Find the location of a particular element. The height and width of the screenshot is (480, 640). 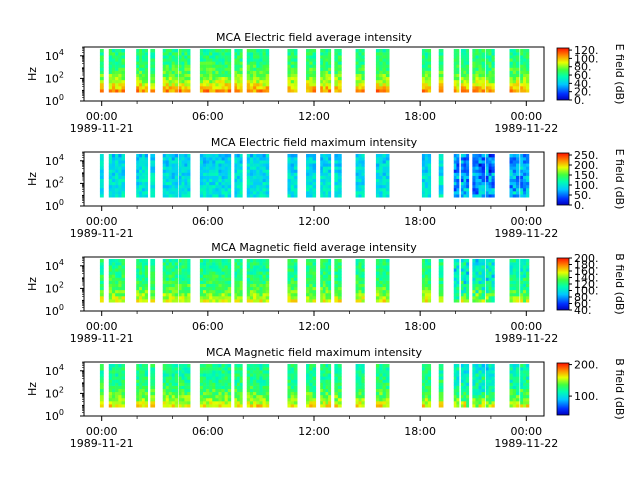

colorbar-tick-label: 120. is located at coordinates (586, 50).